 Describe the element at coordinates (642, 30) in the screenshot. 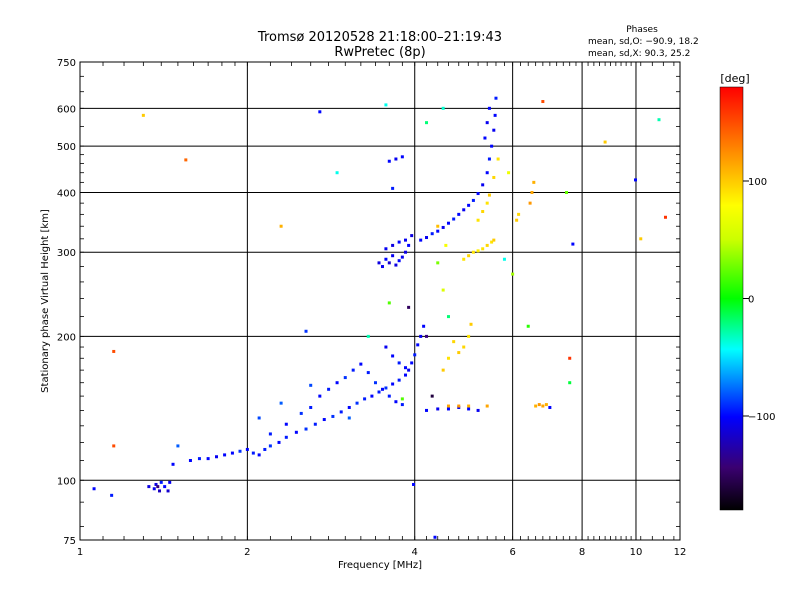

I see `phases-title: Phases` at that location.